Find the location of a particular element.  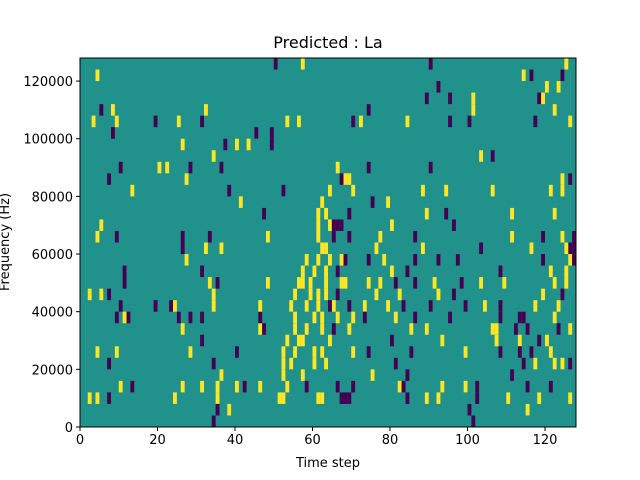

x-axis-title: Time step is located at coordinates (327, 463).